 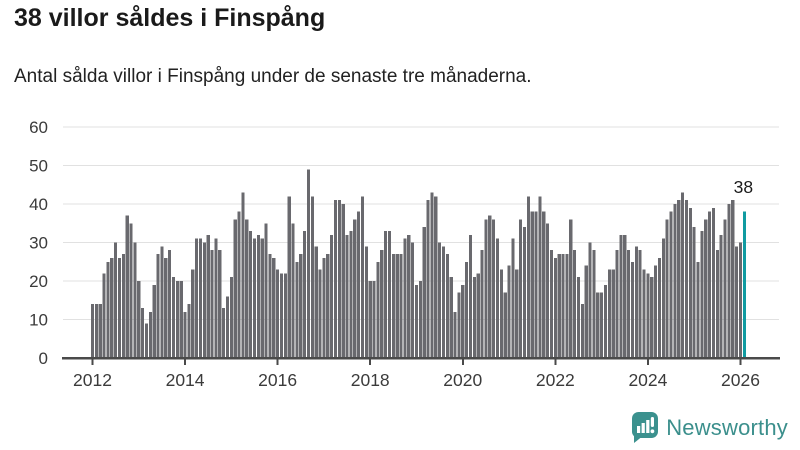 What do you see at coordinates (744, 284) in the screenshot?
I see `highlight-bar` at bounding box center [744, 284].